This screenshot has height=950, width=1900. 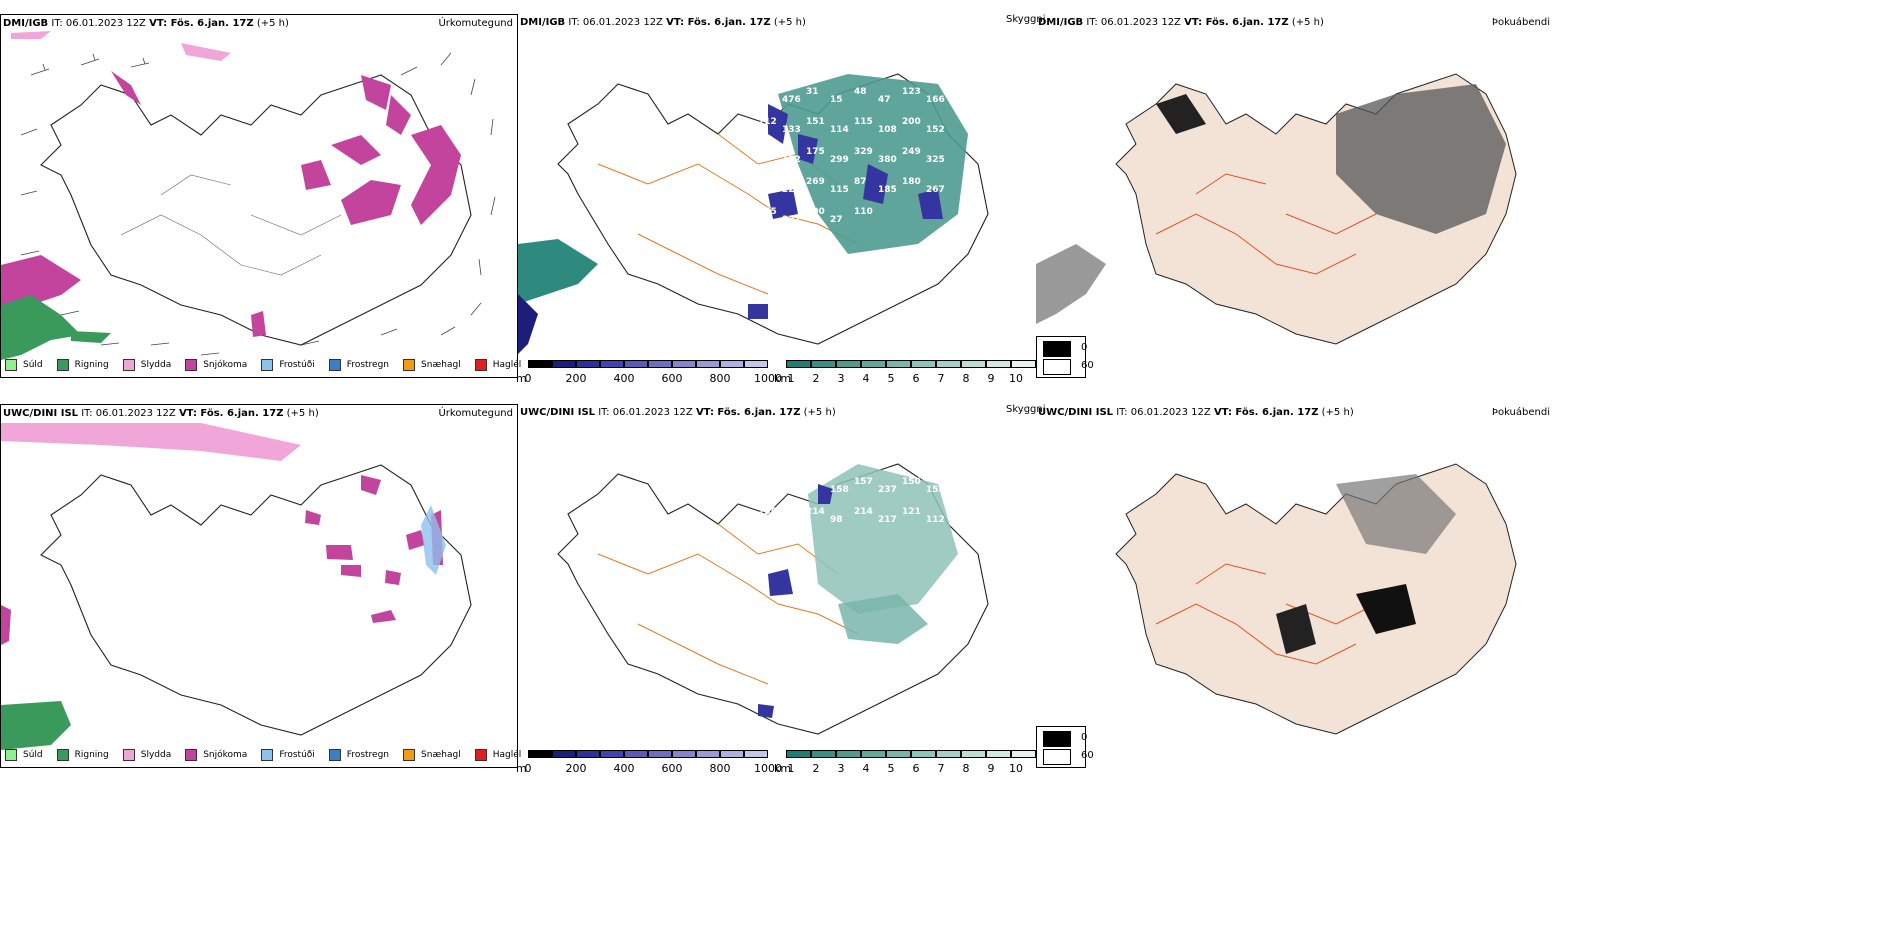 What do you see at coordinates (815, 152) in the screenshot?
I see `vis-value-label: 175` at bounding box center [815, 152].